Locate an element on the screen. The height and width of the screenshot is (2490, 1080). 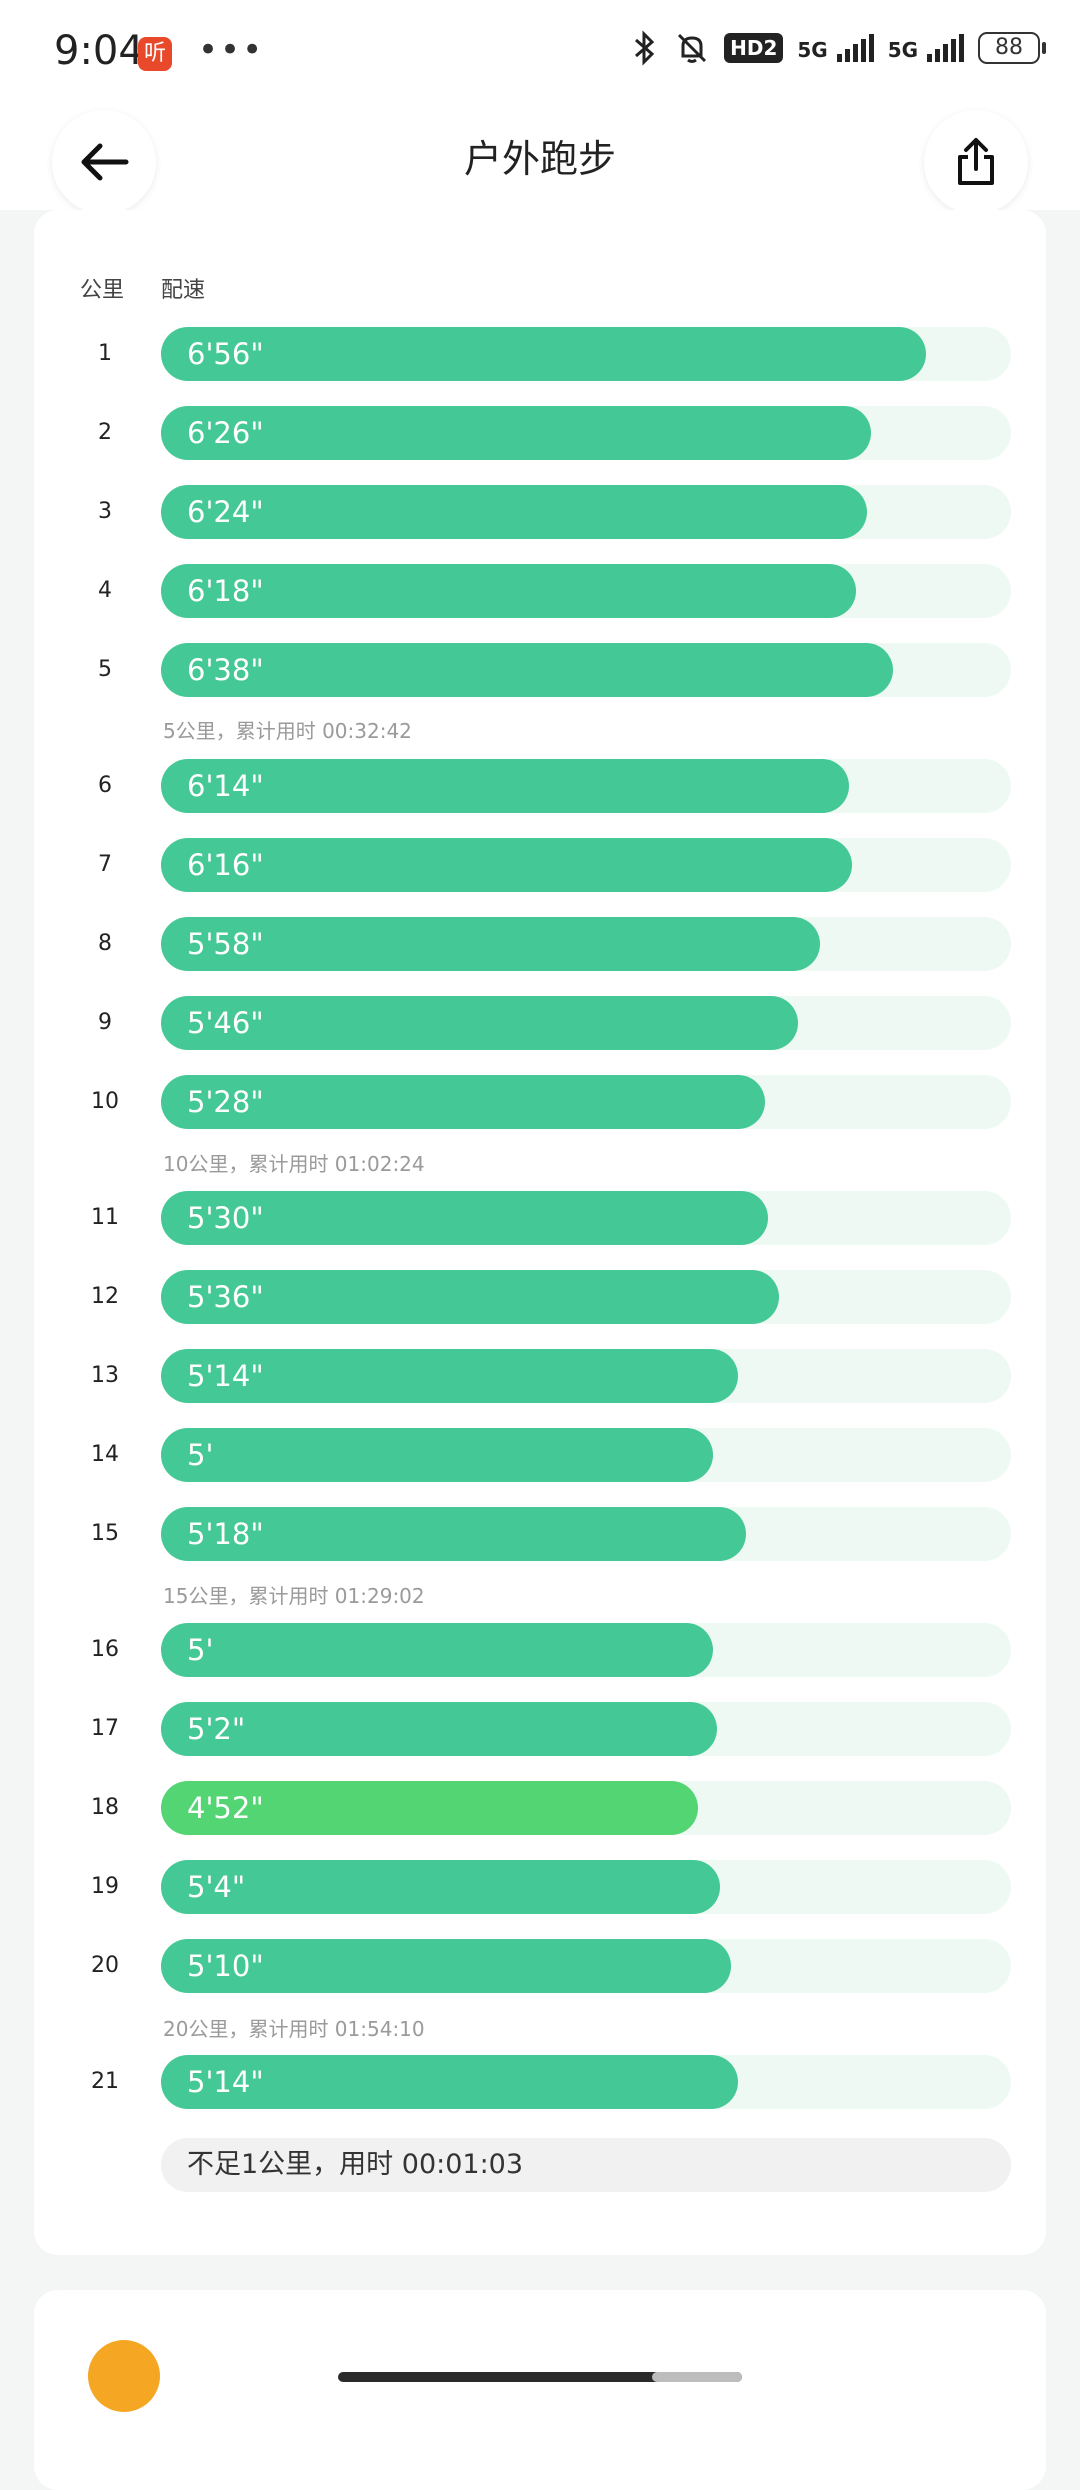
pace-row: 14 5' is located at coordinates (540, 1455).